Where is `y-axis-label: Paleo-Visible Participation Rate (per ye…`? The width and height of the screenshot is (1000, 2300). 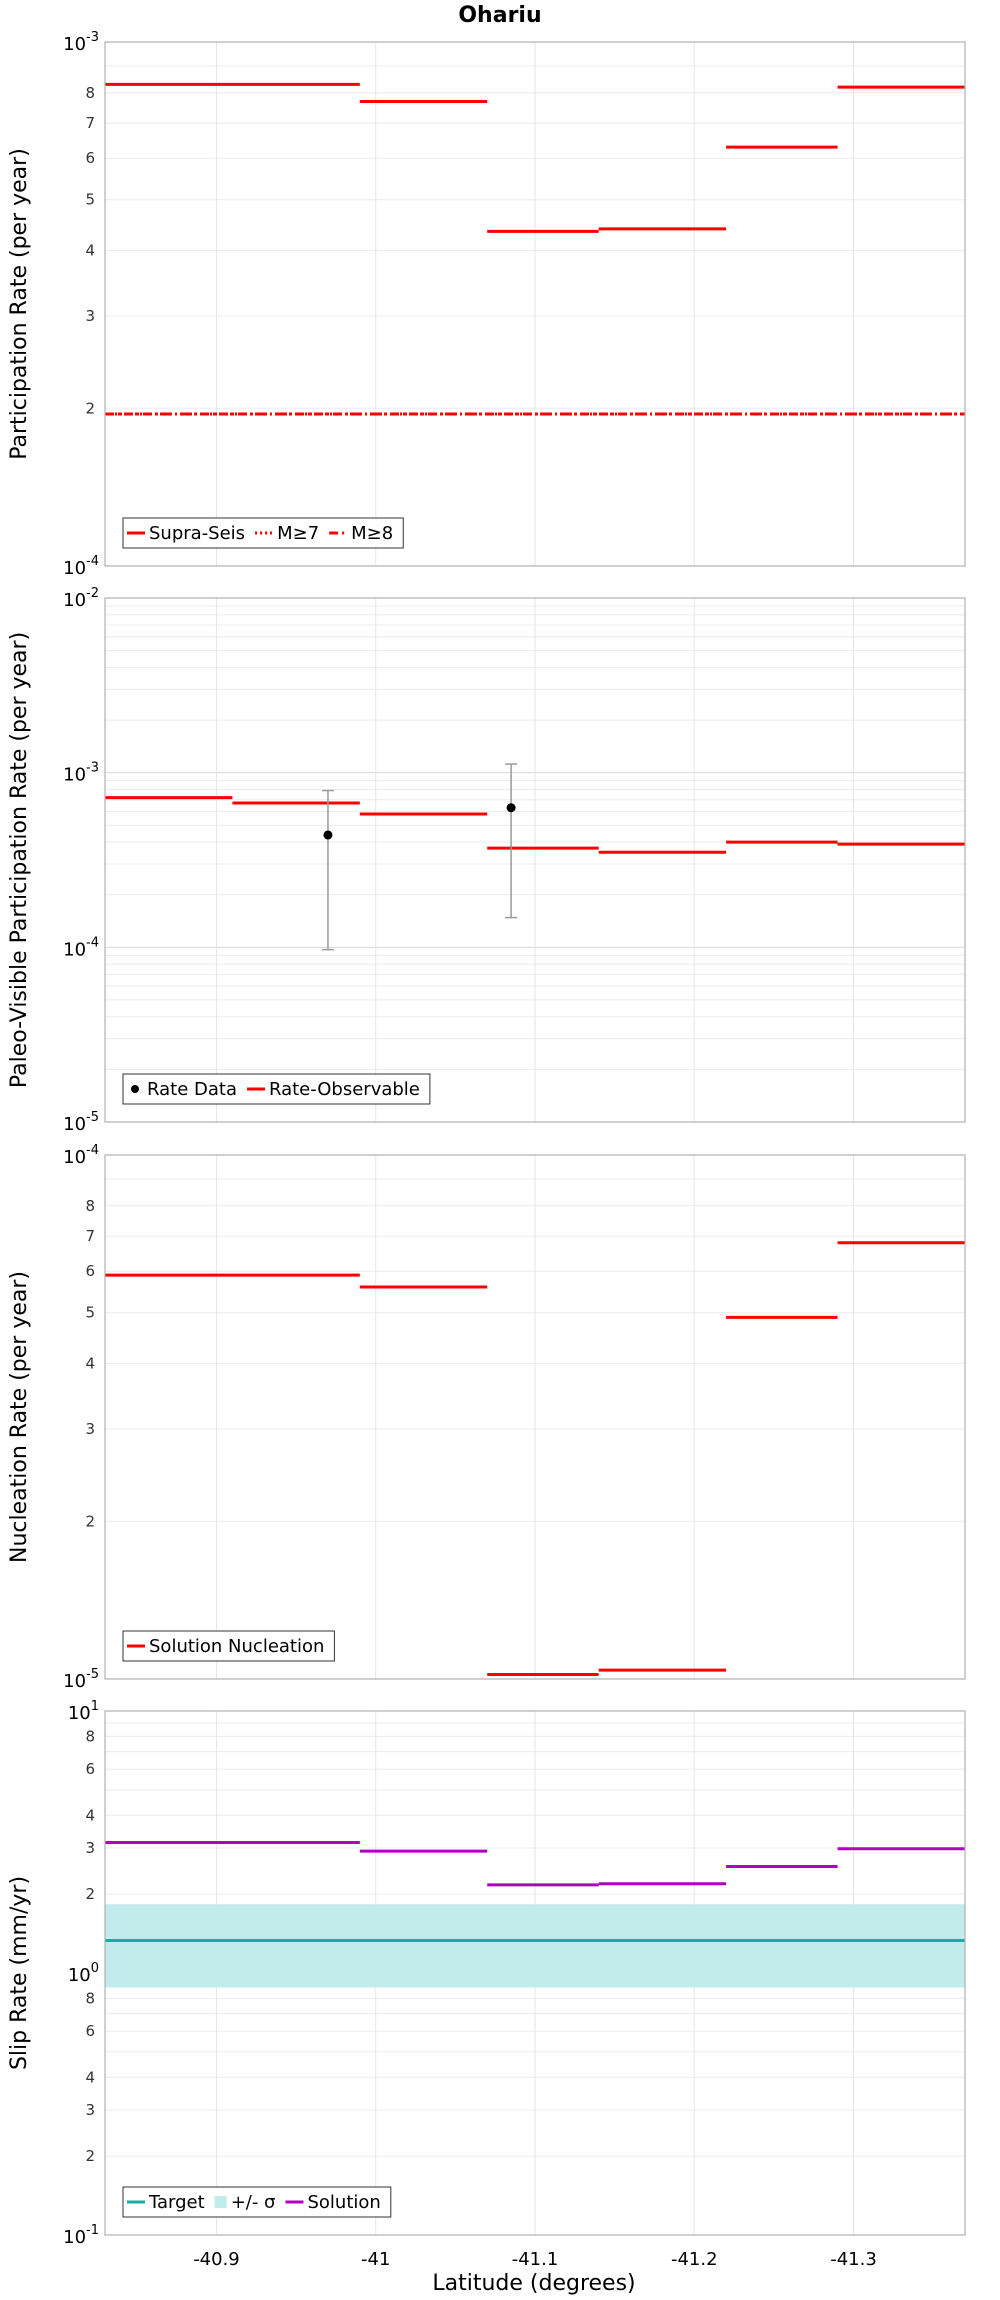
y-axis-label: Paleo-Visible Participation Rate (per ye… is located at coordinates (19, 860).